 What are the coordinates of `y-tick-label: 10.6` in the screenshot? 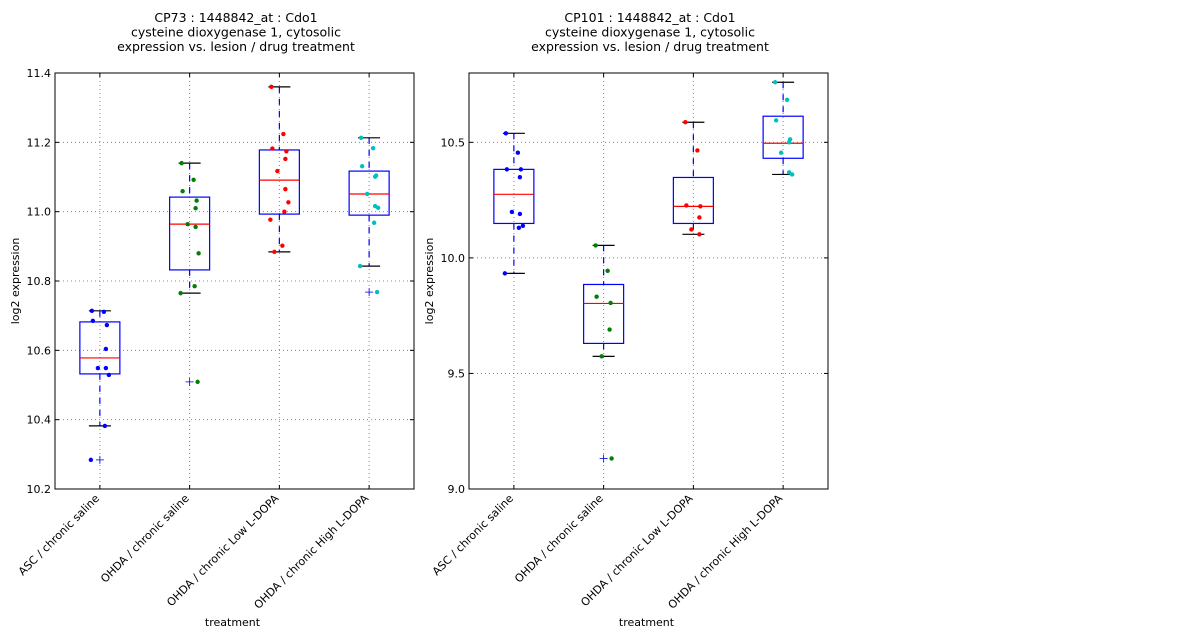 It's located at (39, 350).